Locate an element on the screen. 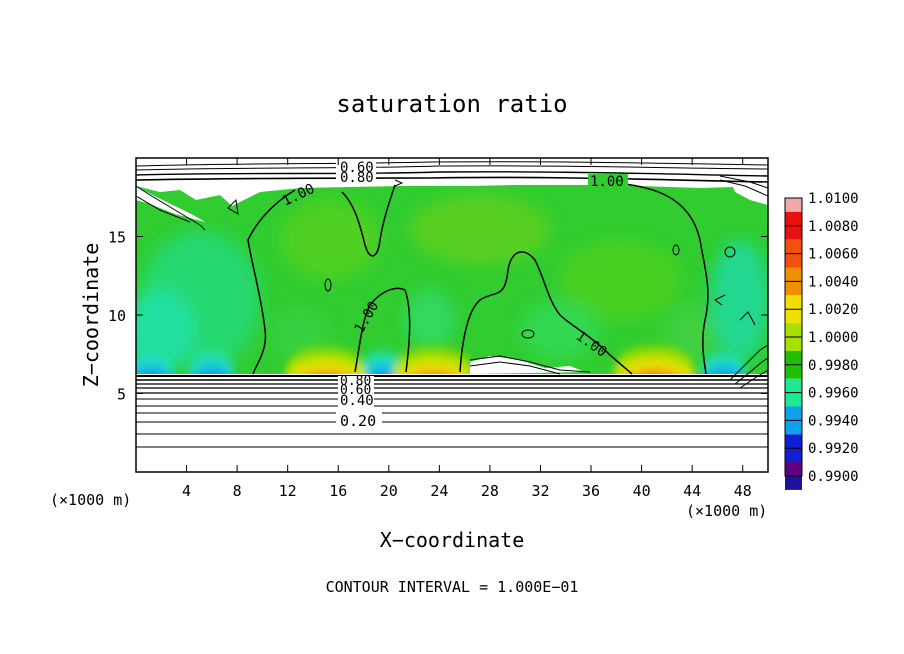  x-tick-label-7: 28 is located at coordinates (490, 491).